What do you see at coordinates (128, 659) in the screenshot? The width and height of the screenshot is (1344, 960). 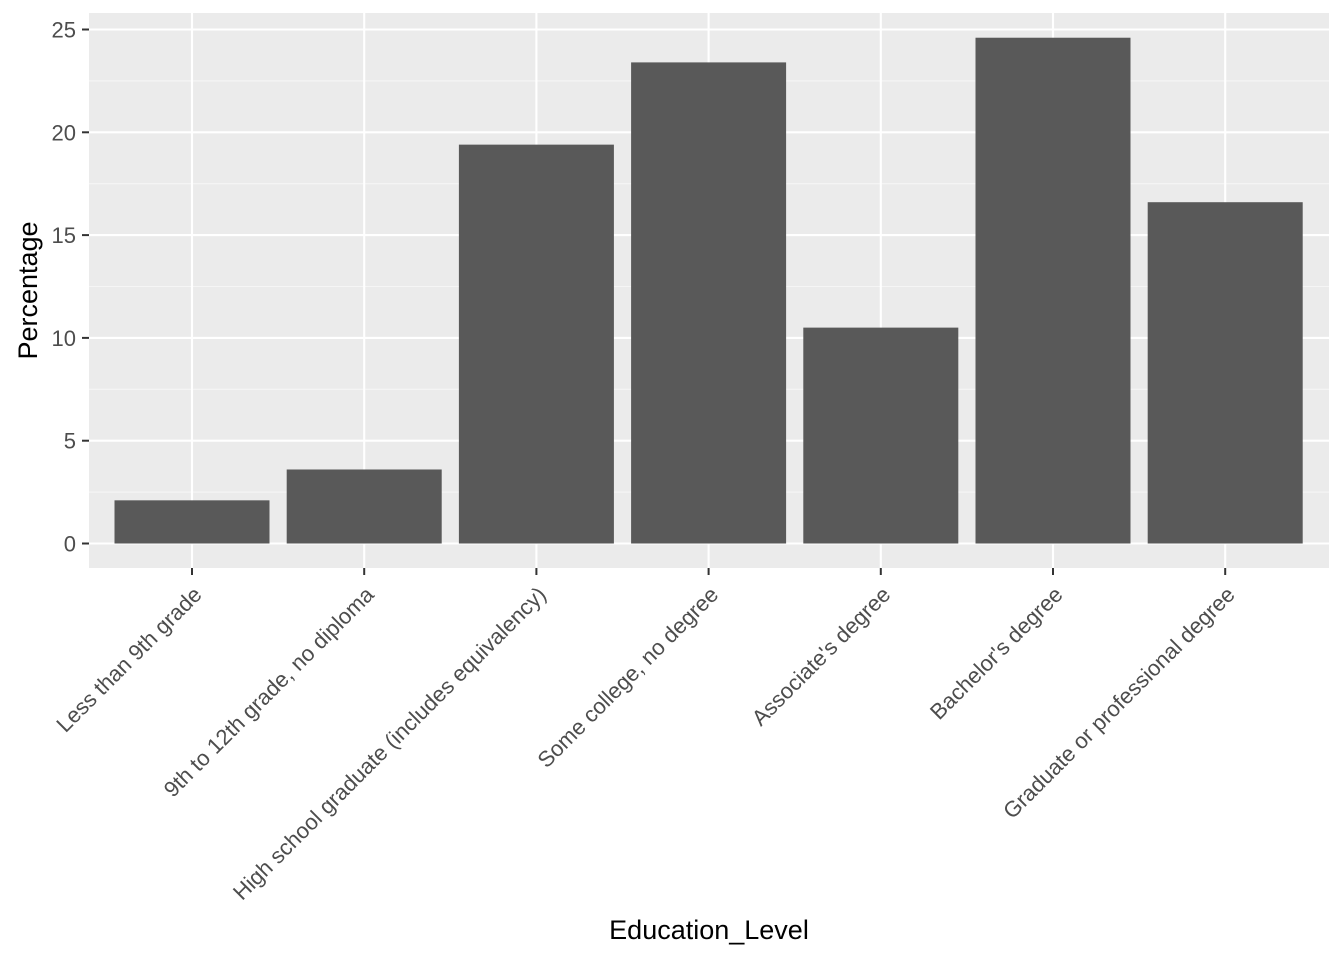 I see `x-tick-label: Less than 9th grade` at bounding box center [128, 659].